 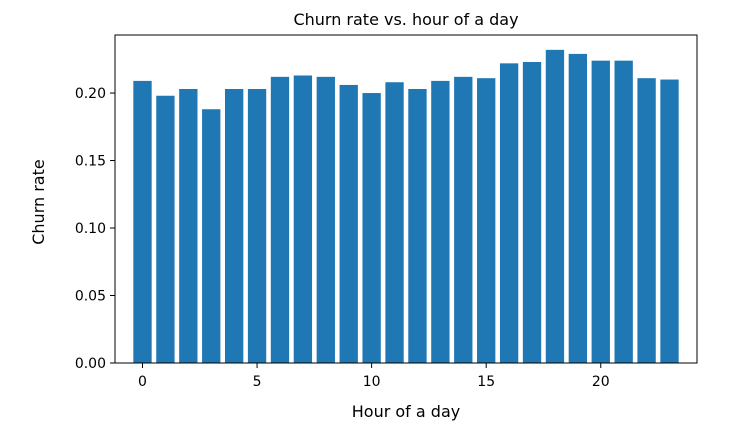 I want to click on y-tick-label: 0.15, so click(x=90, y=162).